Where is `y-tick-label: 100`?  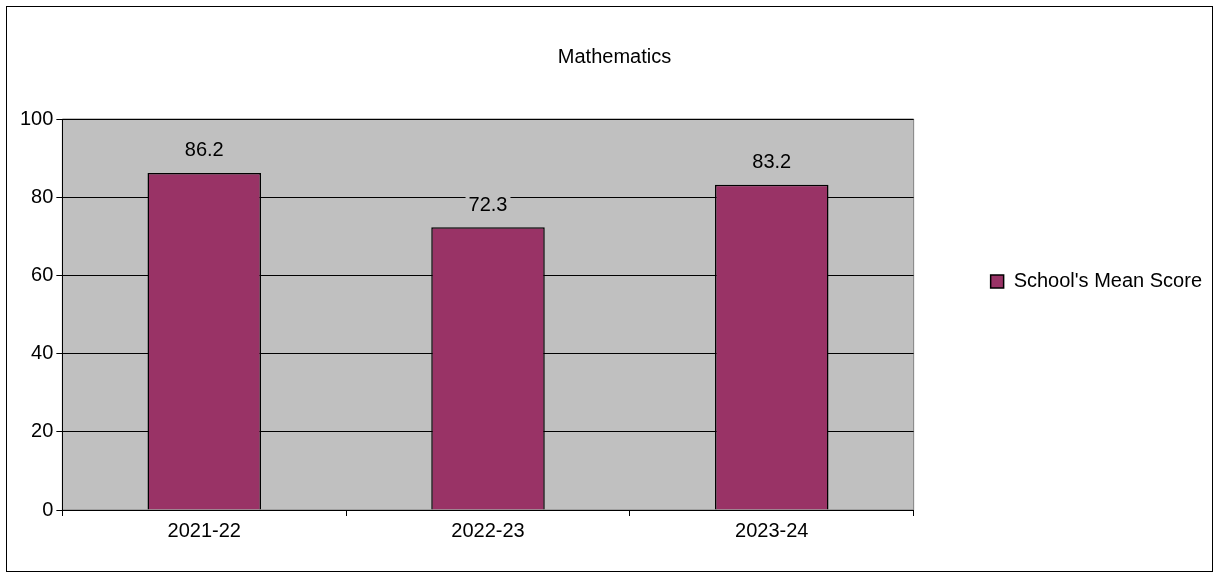 y-tick-label: 100 is located at coordinates (36, 117).